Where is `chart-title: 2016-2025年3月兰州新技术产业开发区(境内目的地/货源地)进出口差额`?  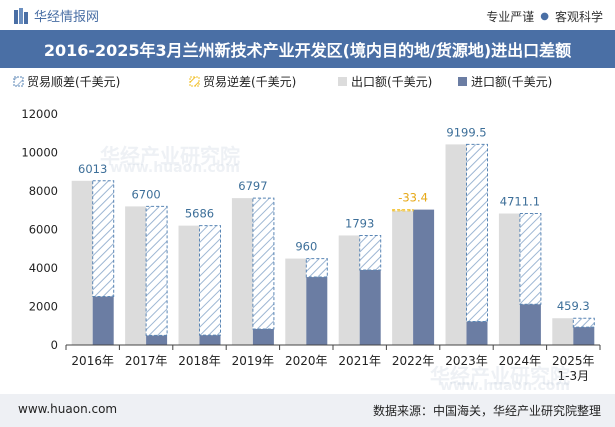
chart-title: 2016-2025年3月兰州新技术产业开发区(境内目的地/货源地)进出口差额 is located at coordinates (307, 49).